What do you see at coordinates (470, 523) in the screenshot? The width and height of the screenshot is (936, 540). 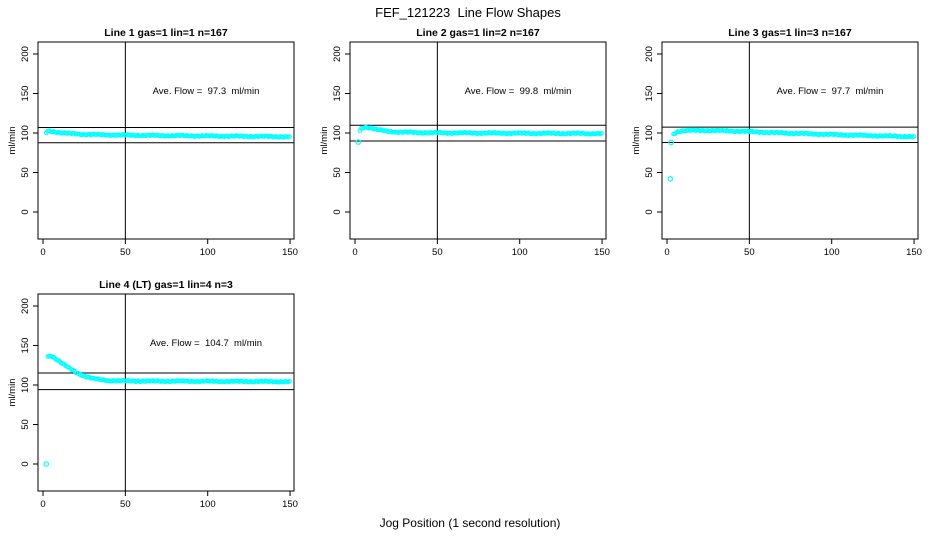 I see `x-axis-label: Jog Position (1 second resolution)` at bounding box center [470, 523].